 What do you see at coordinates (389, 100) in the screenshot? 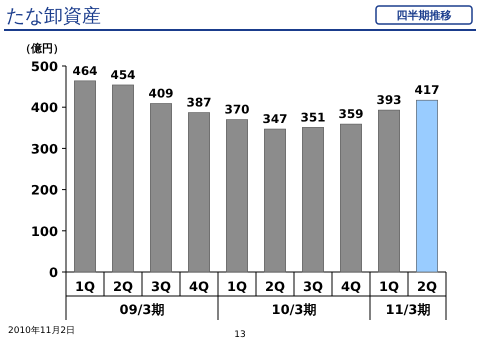
I see `data-label: 393` at bounding box center [389, 100].